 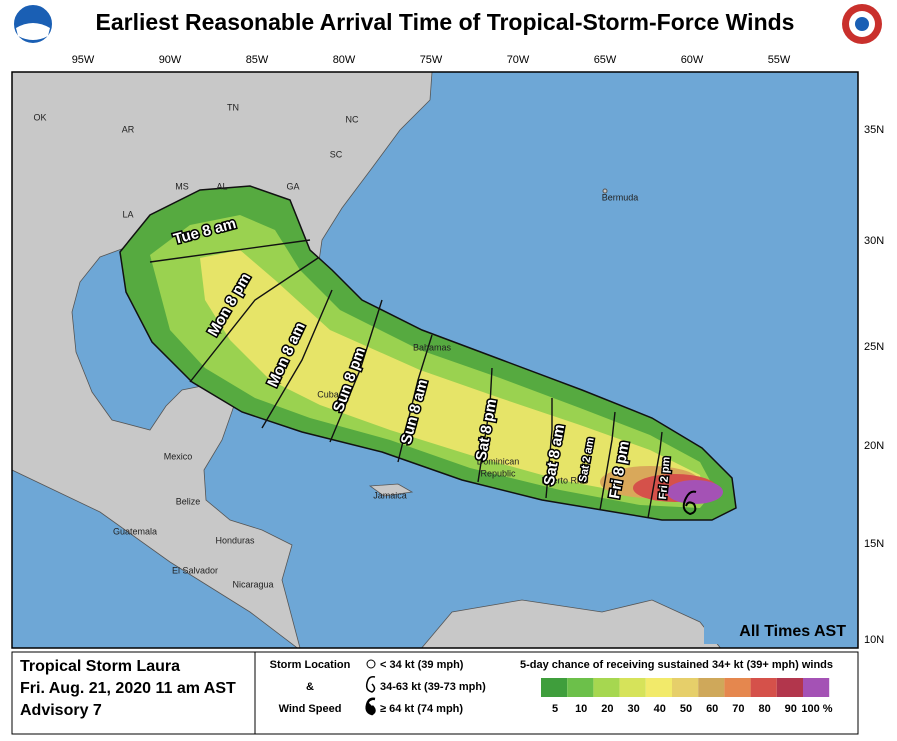 I want to click on advisory: Advisory 7, so click(x=61, y=710).